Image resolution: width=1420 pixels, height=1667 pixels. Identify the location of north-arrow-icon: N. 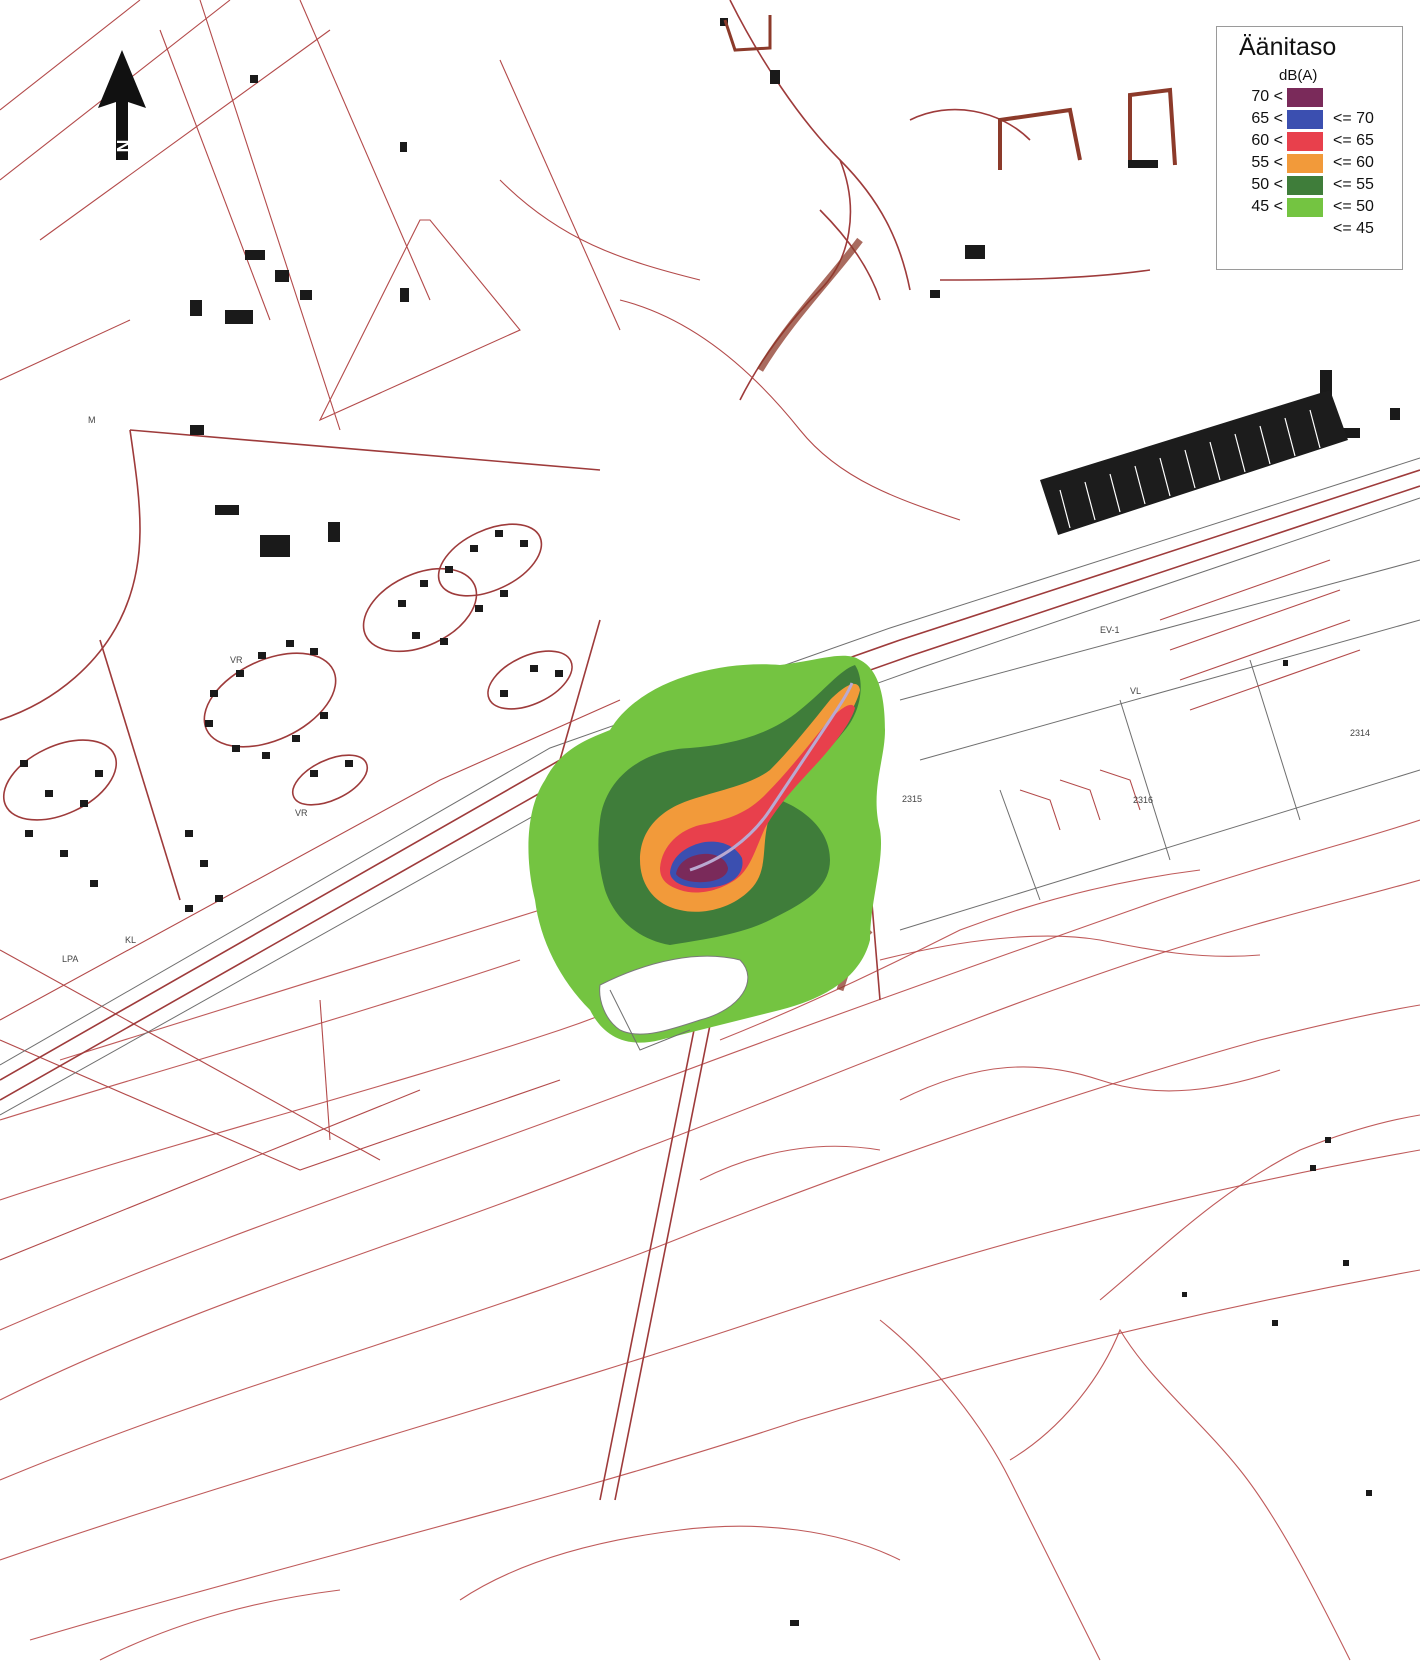
(122, 105).